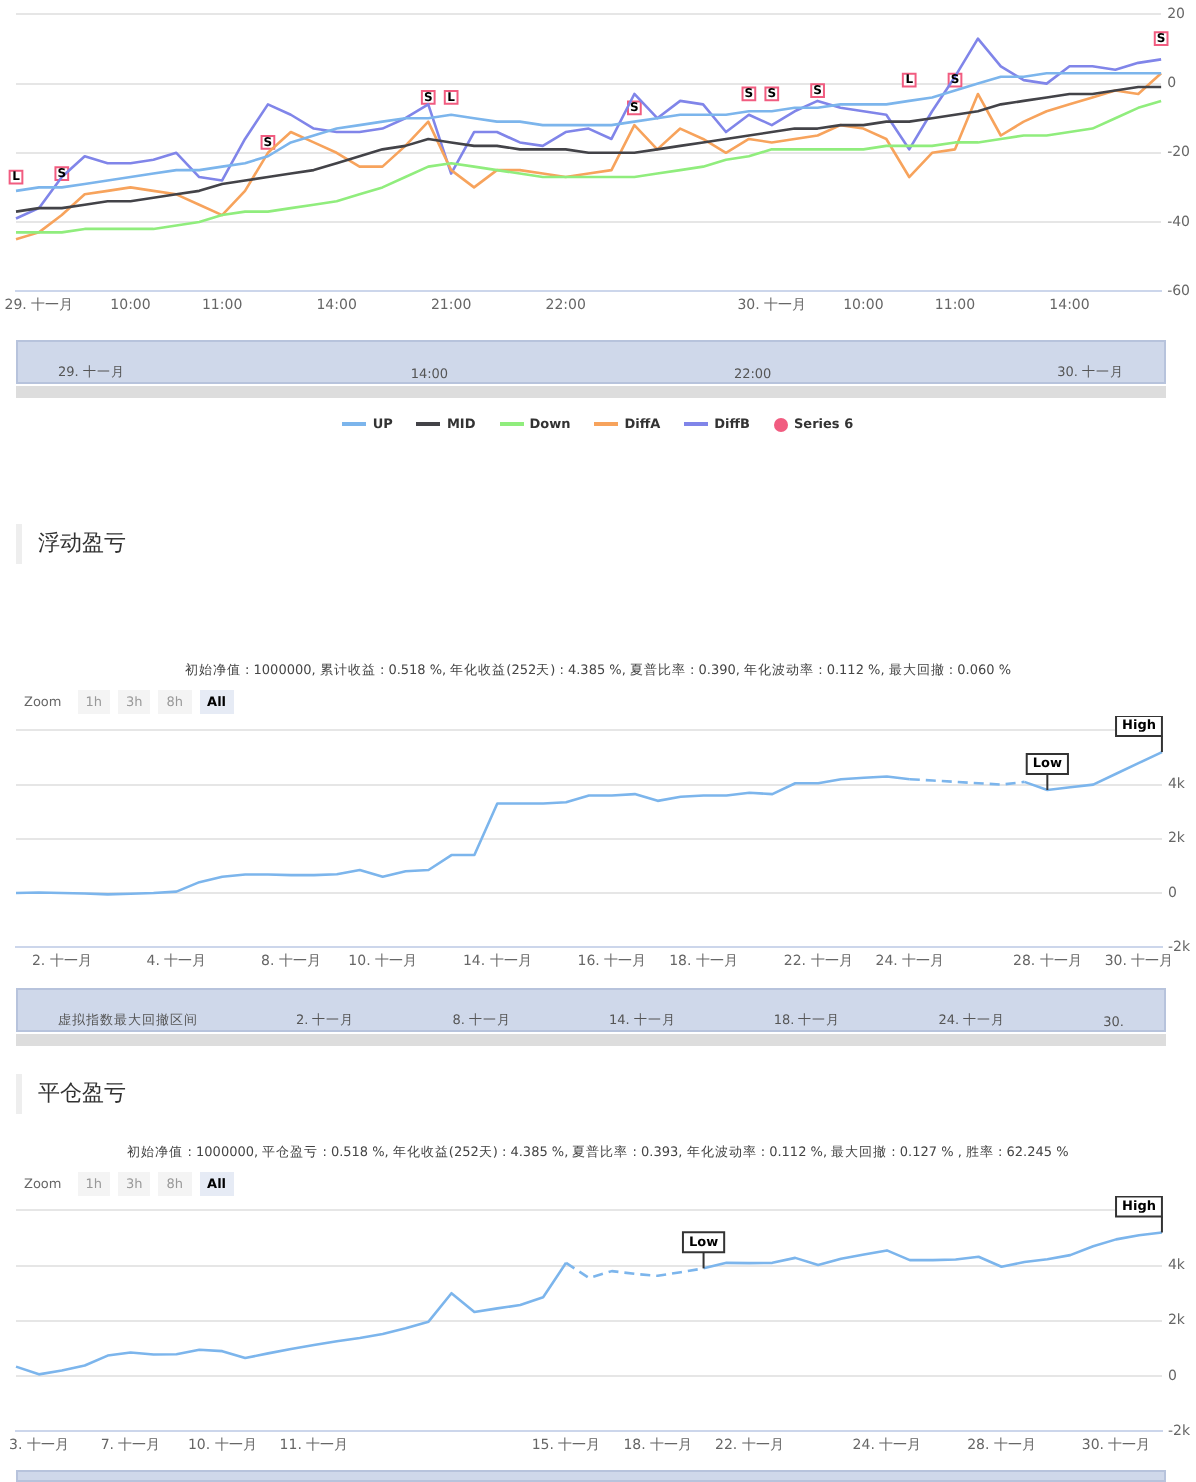  Describe the element at coordinates (71, 1094) in the screenshot. I see `chart-title: 平仓盈亏` at that location.